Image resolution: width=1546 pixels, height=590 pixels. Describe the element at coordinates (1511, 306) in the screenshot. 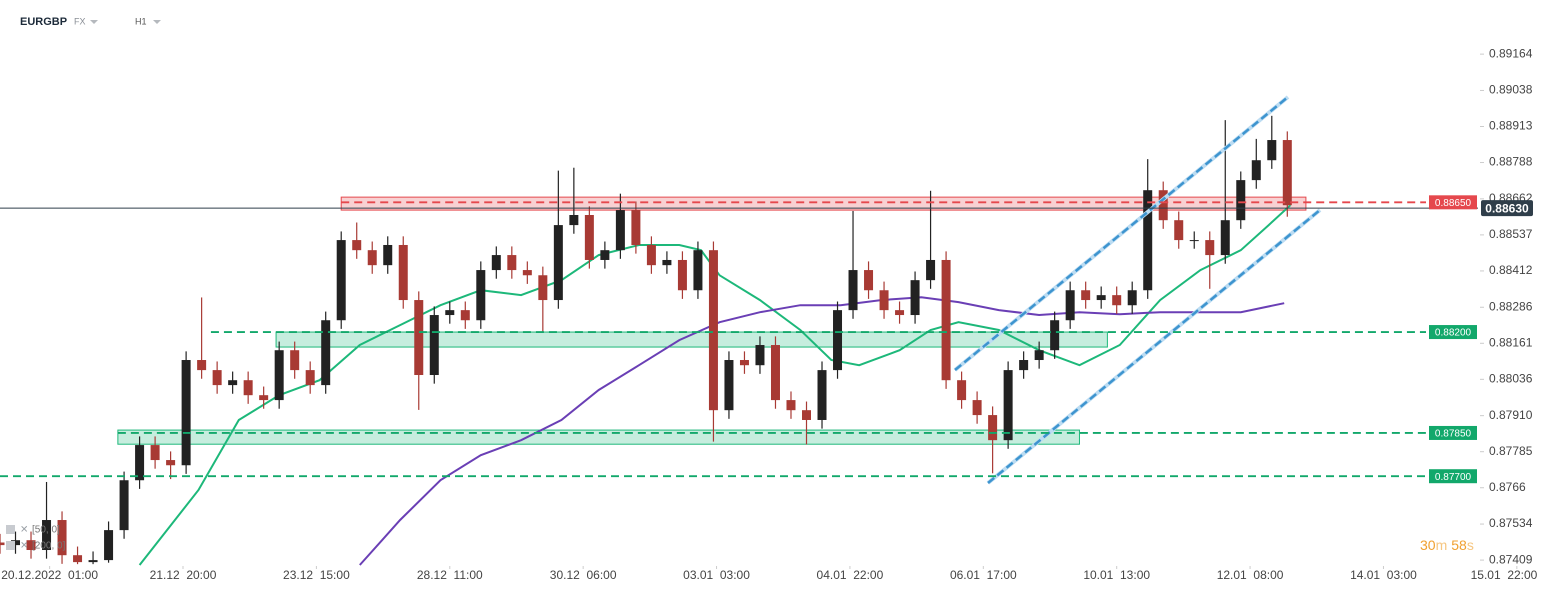

I see `y-tick-label: 0.88286` at that location.